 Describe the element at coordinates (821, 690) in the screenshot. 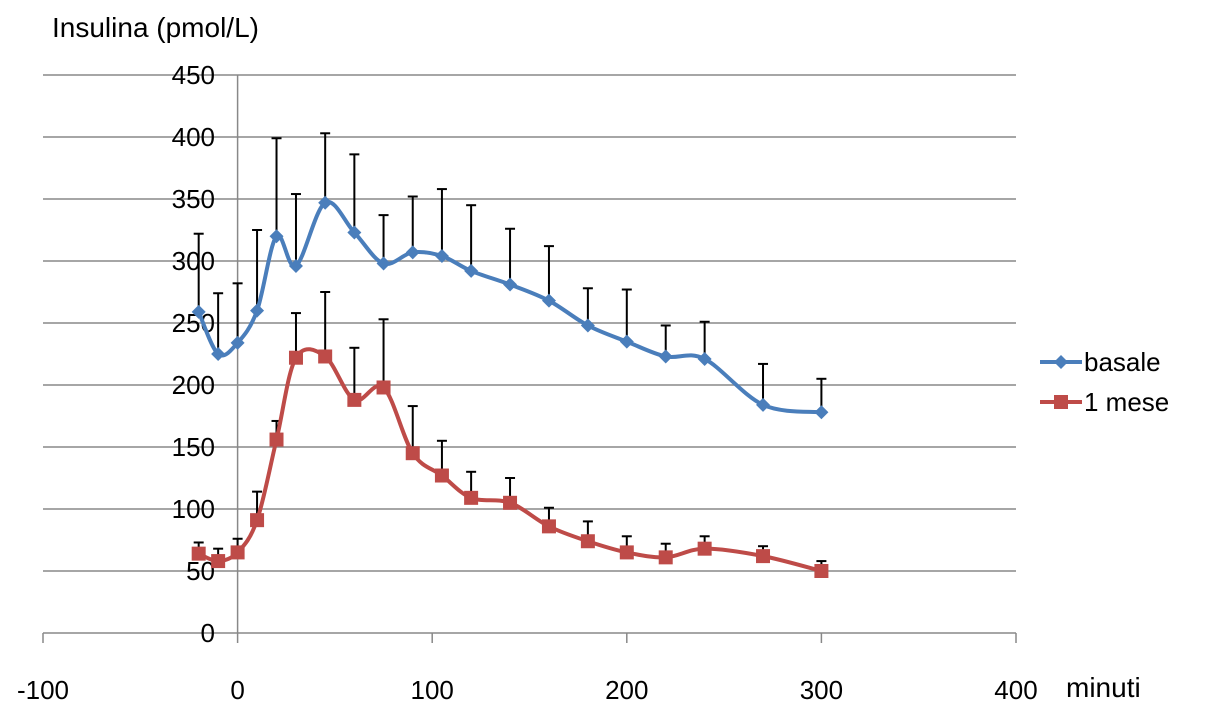

I see `x-tick-label-300: 300` at that location.